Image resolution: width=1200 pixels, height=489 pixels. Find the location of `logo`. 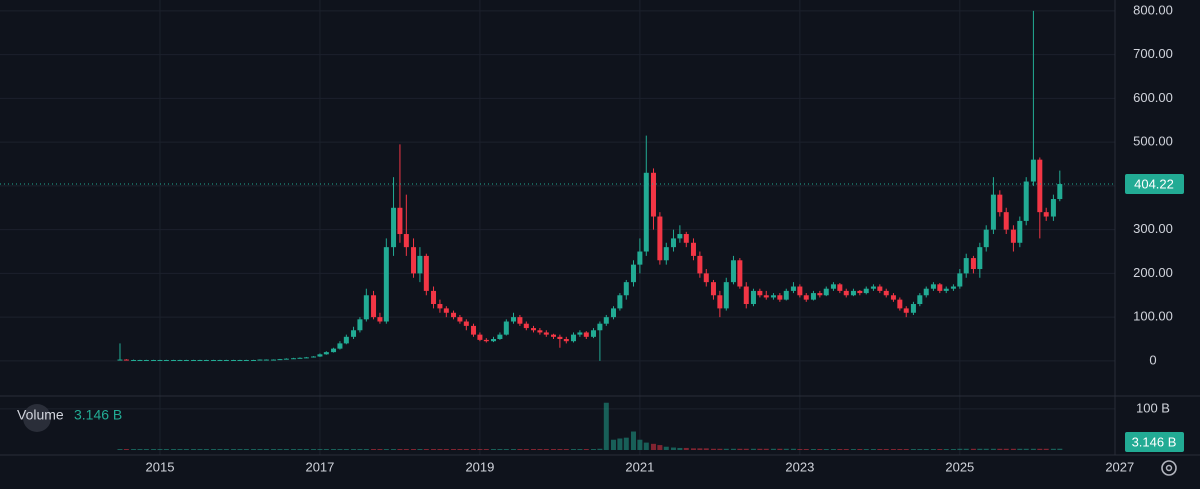

logo is located at coordinates (37, 418).